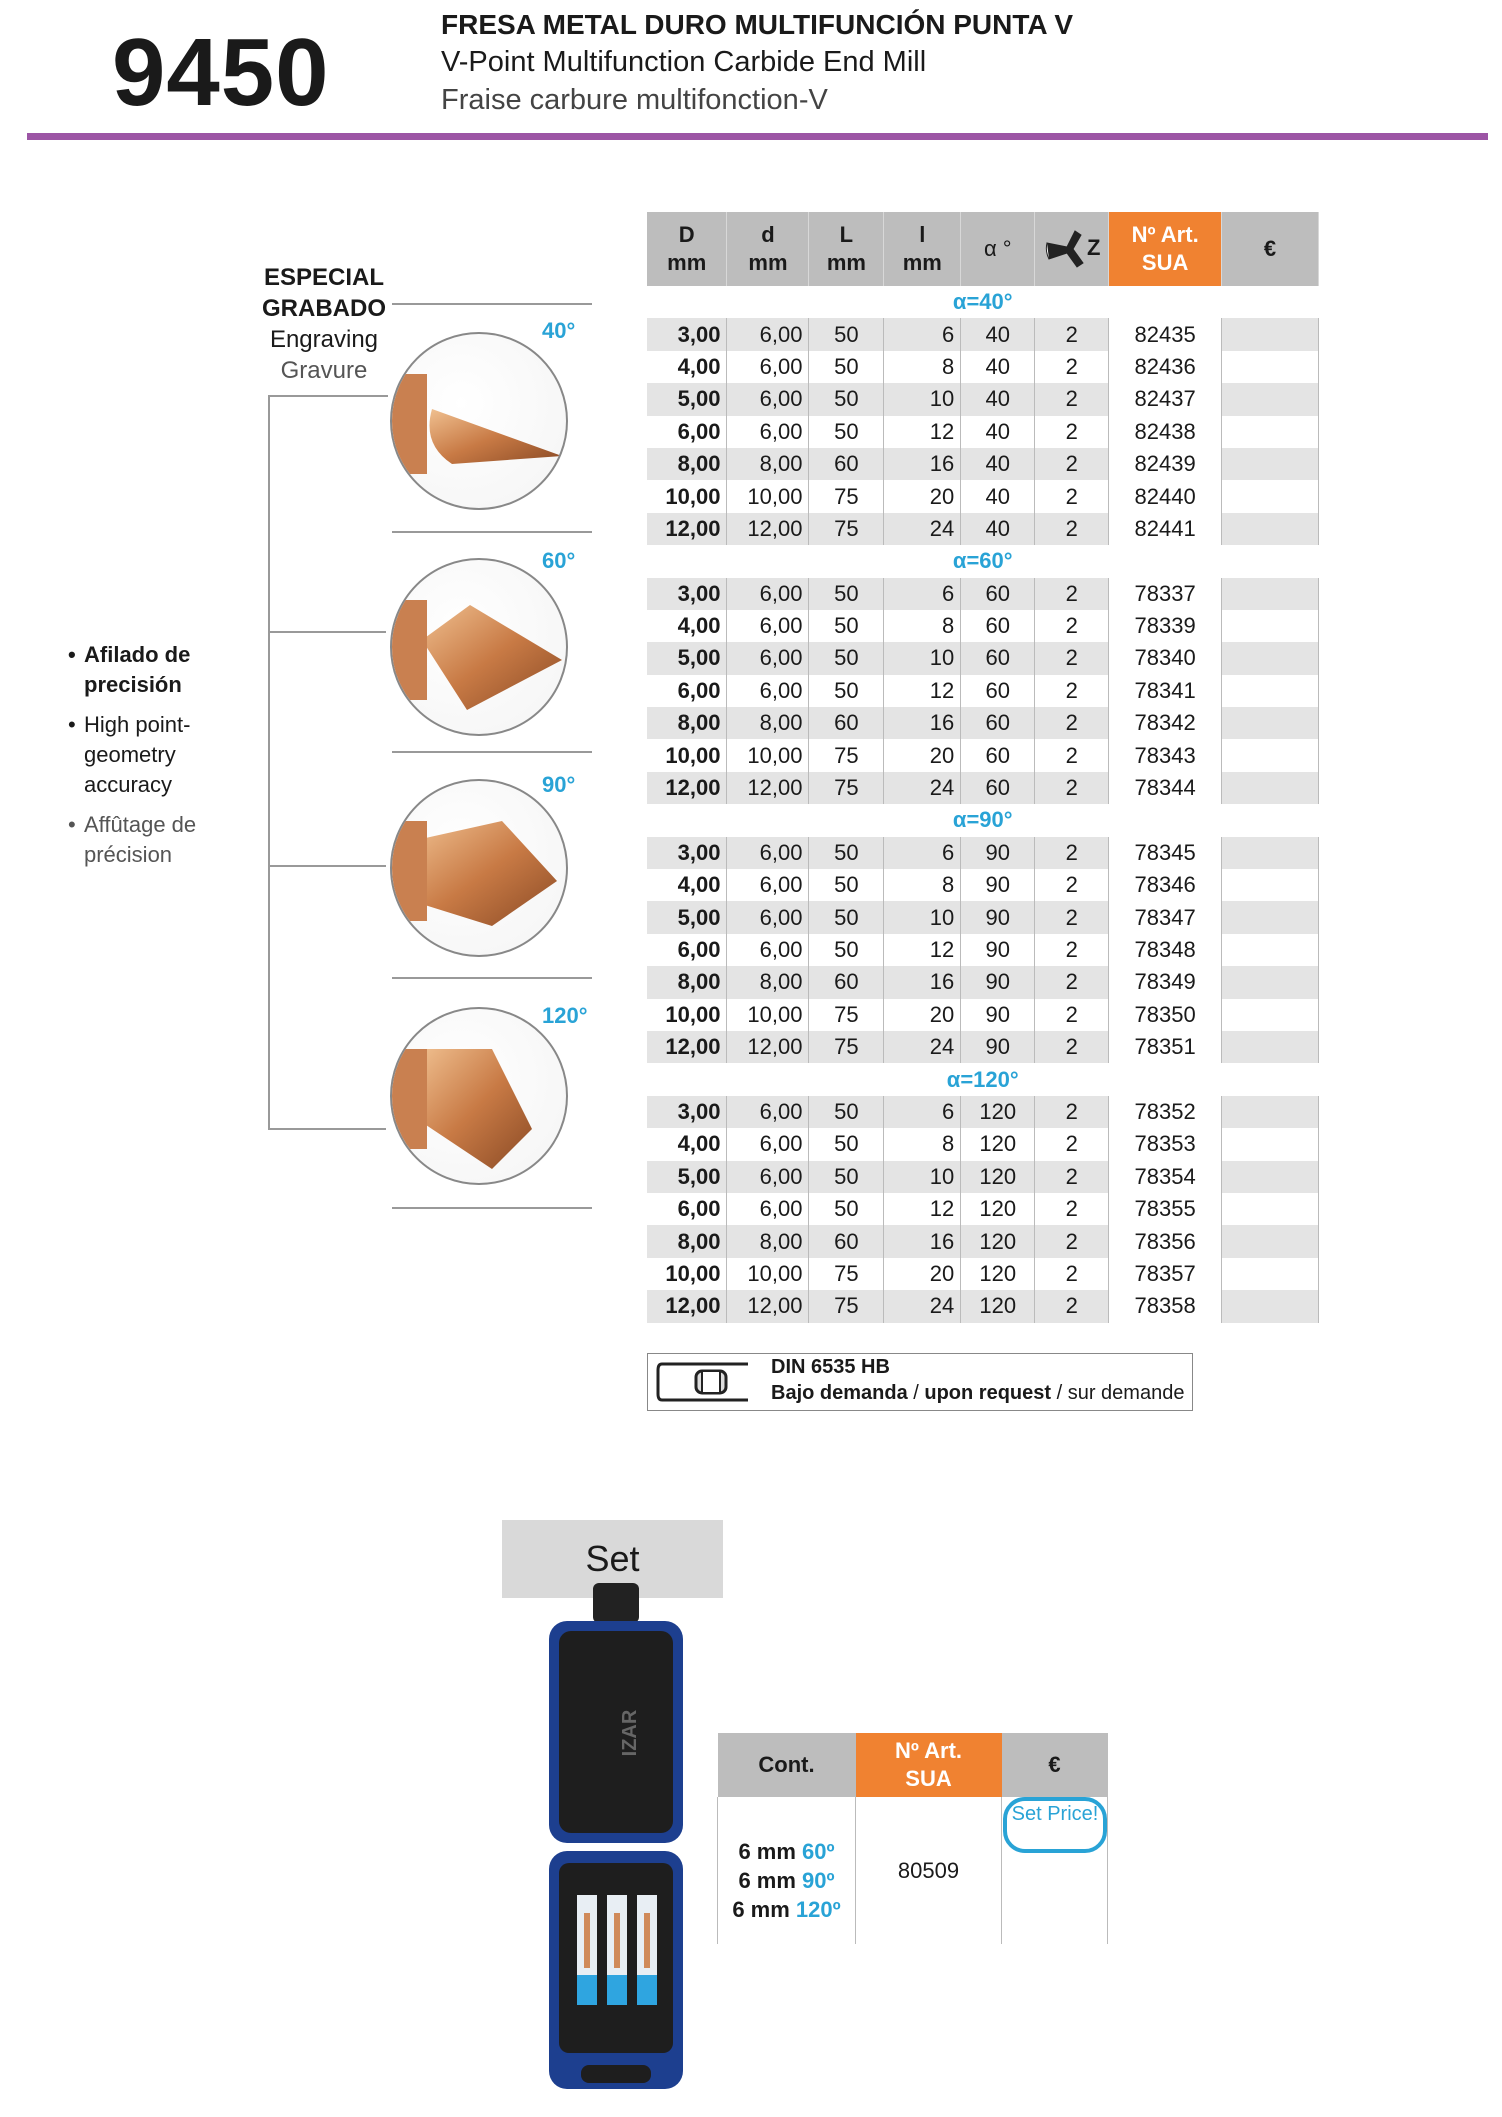 Image resolution: width=1502 pixels, height=2117 pixels. What do you see at coordinates (559, 330) in the screenshot?
I see `angle-label: 40°` at bounding box center [559, 330].